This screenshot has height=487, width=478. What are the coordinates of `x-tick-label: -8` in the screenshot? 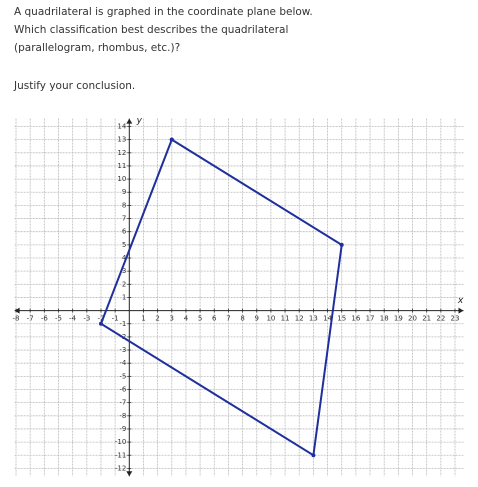 It's located at (16, 319).